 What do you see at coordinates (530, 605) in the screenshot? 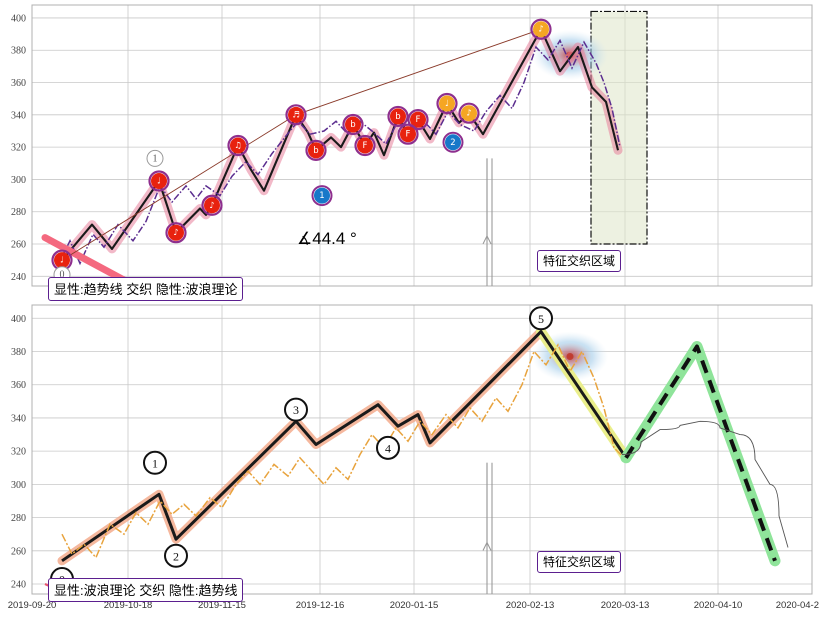
I see `x-axis-tick-label: 2020-02-13` at bounding box center [530, 605].